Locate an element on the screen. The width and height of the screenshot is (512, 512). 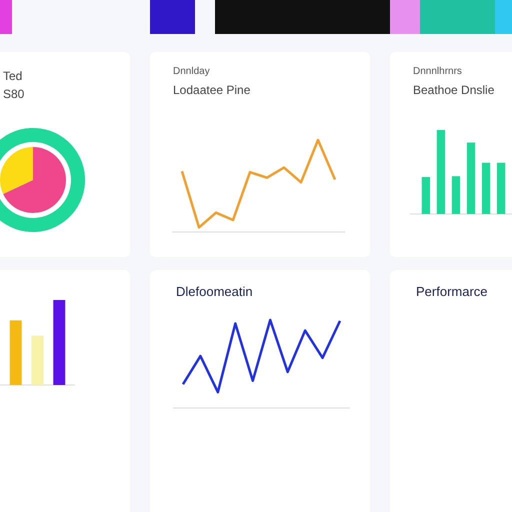
chart-title: Dlefoomeatin is located at coordinates (214, 291).